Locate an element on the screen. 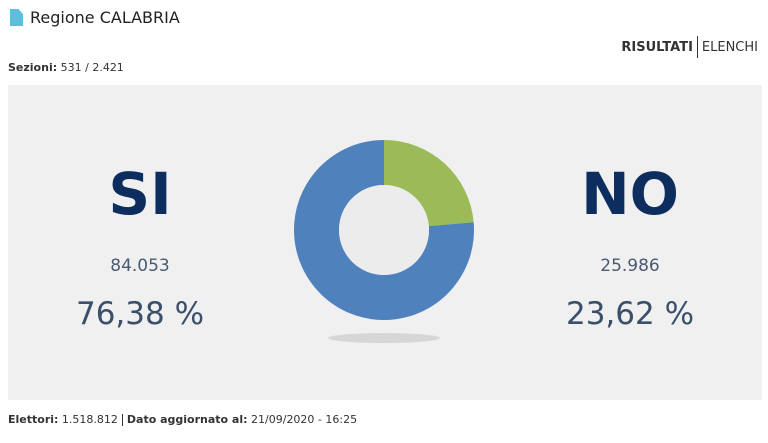 This screenshot has width=768, height=443. tabs: RISULTATI ELENCHI is located at coordinates (689, 47).